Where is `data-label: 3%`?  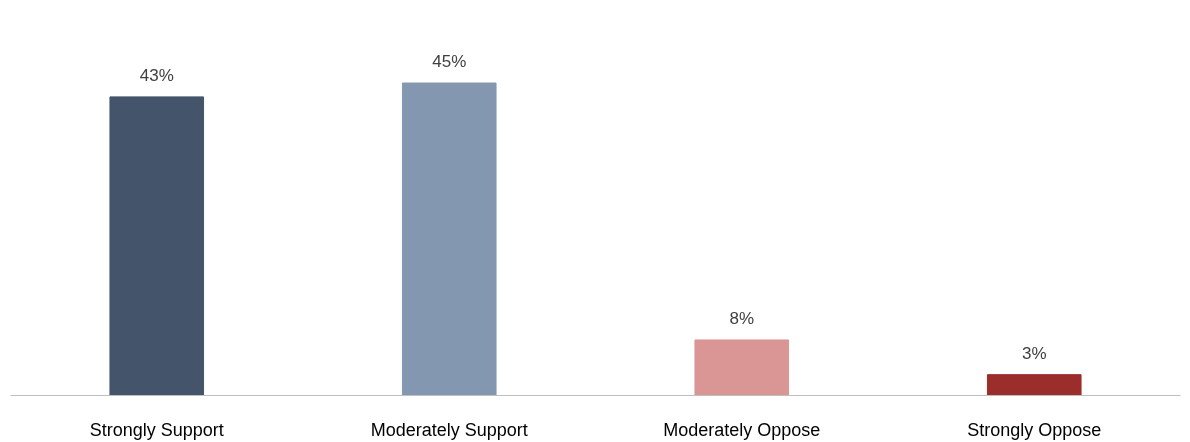
data-label: 3% is located at coordinates (1034, 353).